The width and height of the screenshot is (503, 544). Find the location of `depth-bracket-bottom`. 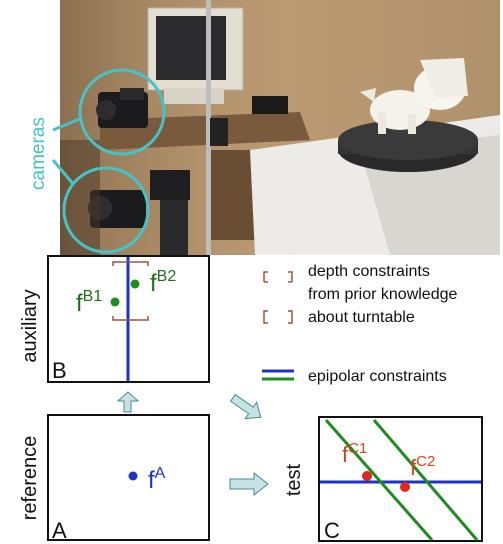

depth-bracket-bottom is located at coordinates (130, 318).